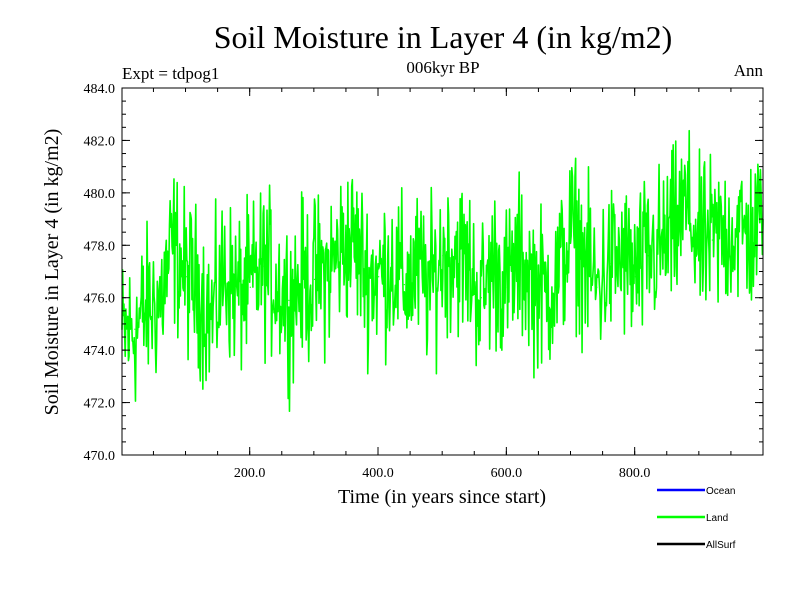 This screenshot has height=600, width=800. I want to click on y-tick-label: 476.0, so click(100, 299).